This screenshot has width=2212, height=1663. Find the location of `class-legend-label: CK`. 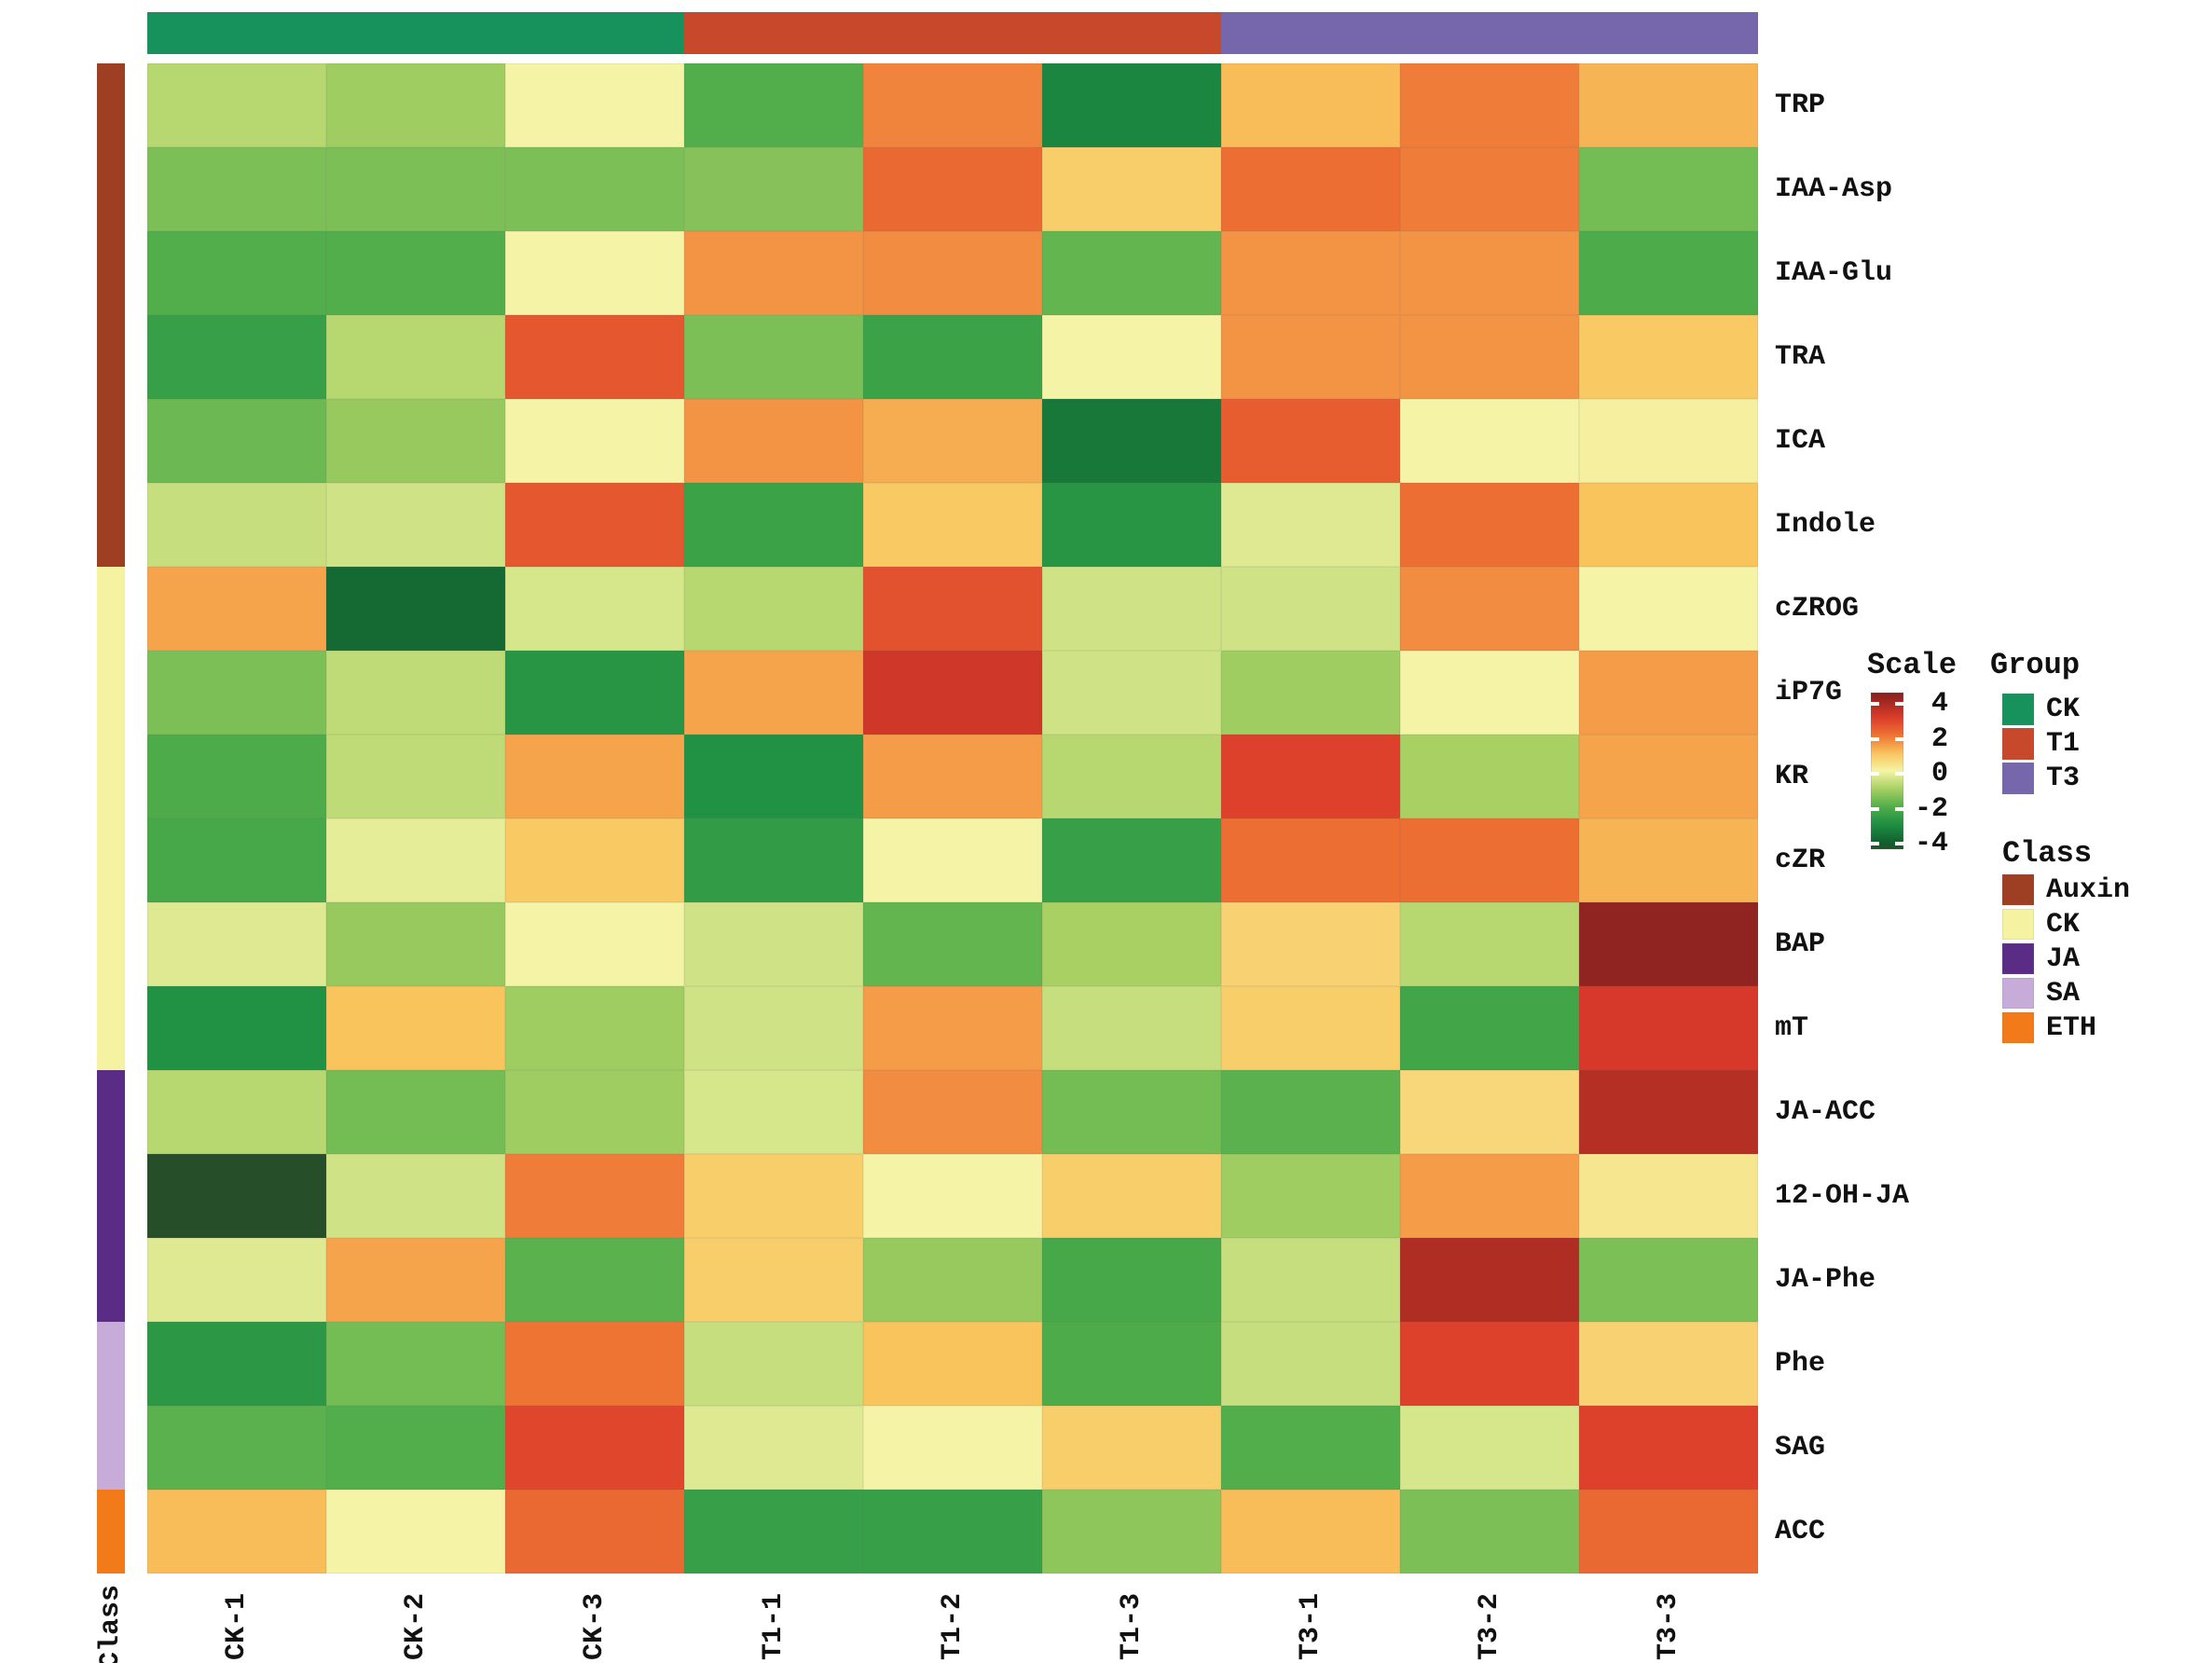

class-legend-label: CK is located at coordinates (2063, 925).